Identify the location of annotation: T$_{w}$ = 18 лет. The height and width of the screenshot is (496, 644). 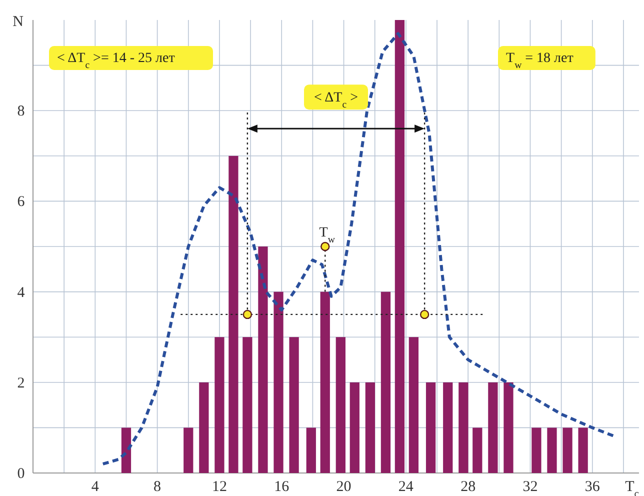
(540, 60).